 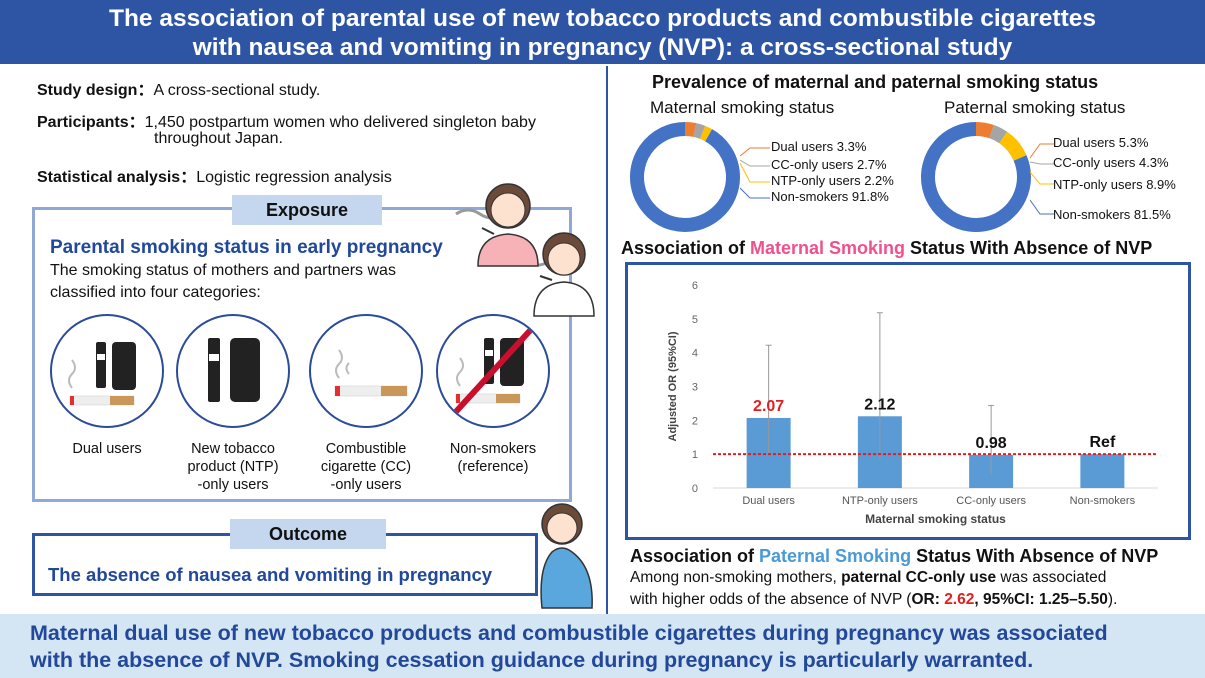 I want to click on father-icon, so click(x=564, y=274).